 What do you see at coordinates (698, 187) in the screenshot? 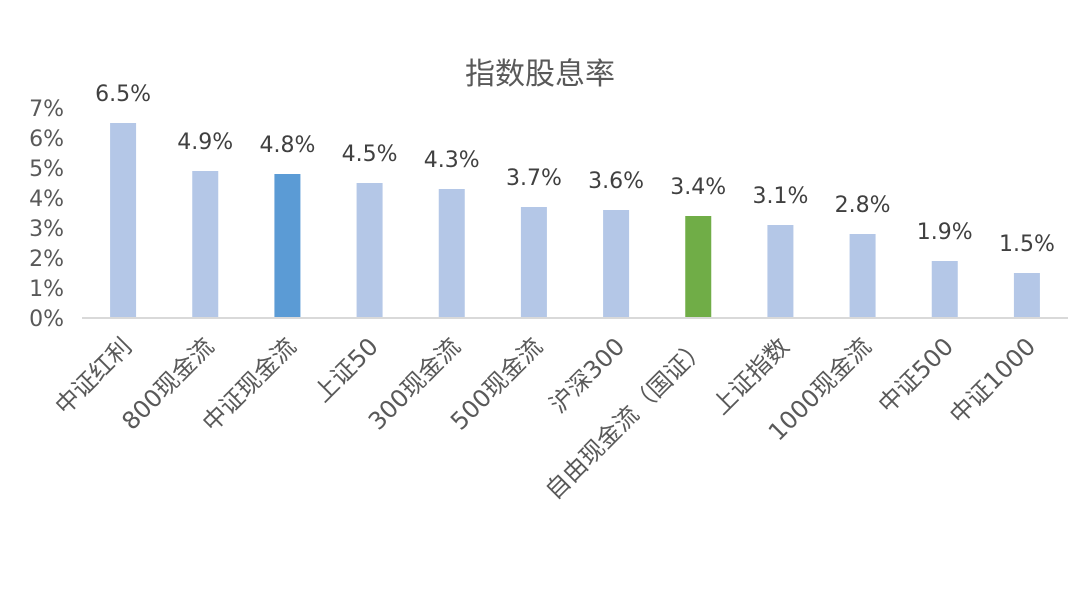
I see `data-label: 3.4%` at bounding box center [698, 187].